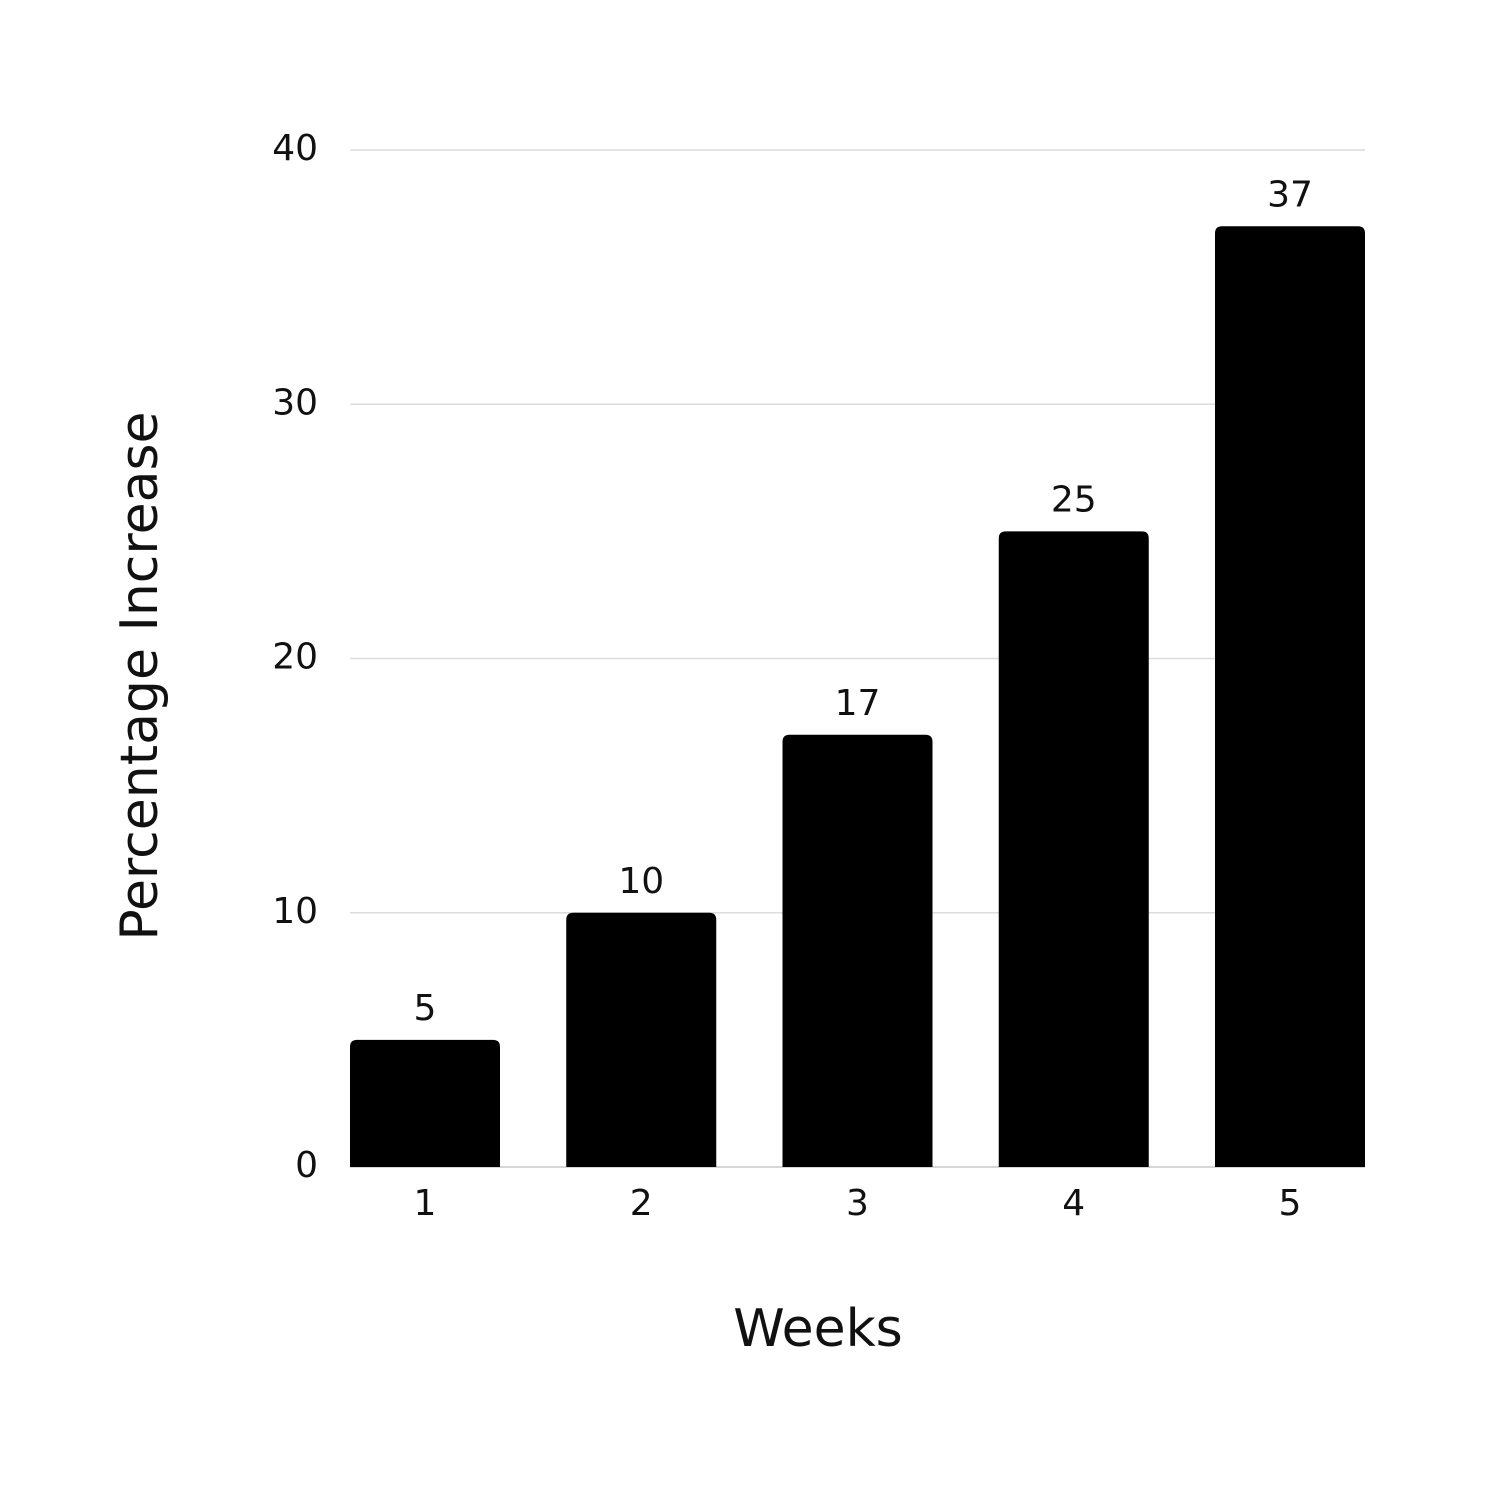 This screenshot has width=1500, height=1500. I want to click on x-tick-label: 1, so click(425, 1203).